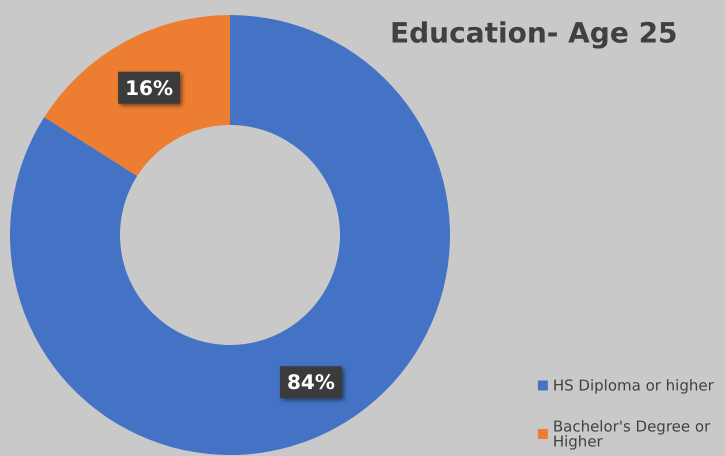  Describe the element at coordinates (310, 382) in the screenshot. I see `data-label: 84%` at that location.